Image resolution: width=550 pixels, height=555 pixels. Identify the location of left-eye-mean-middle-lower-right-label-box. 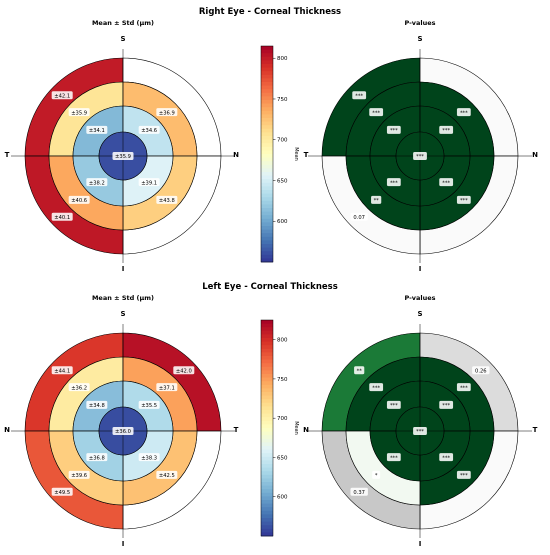
(167, 474).